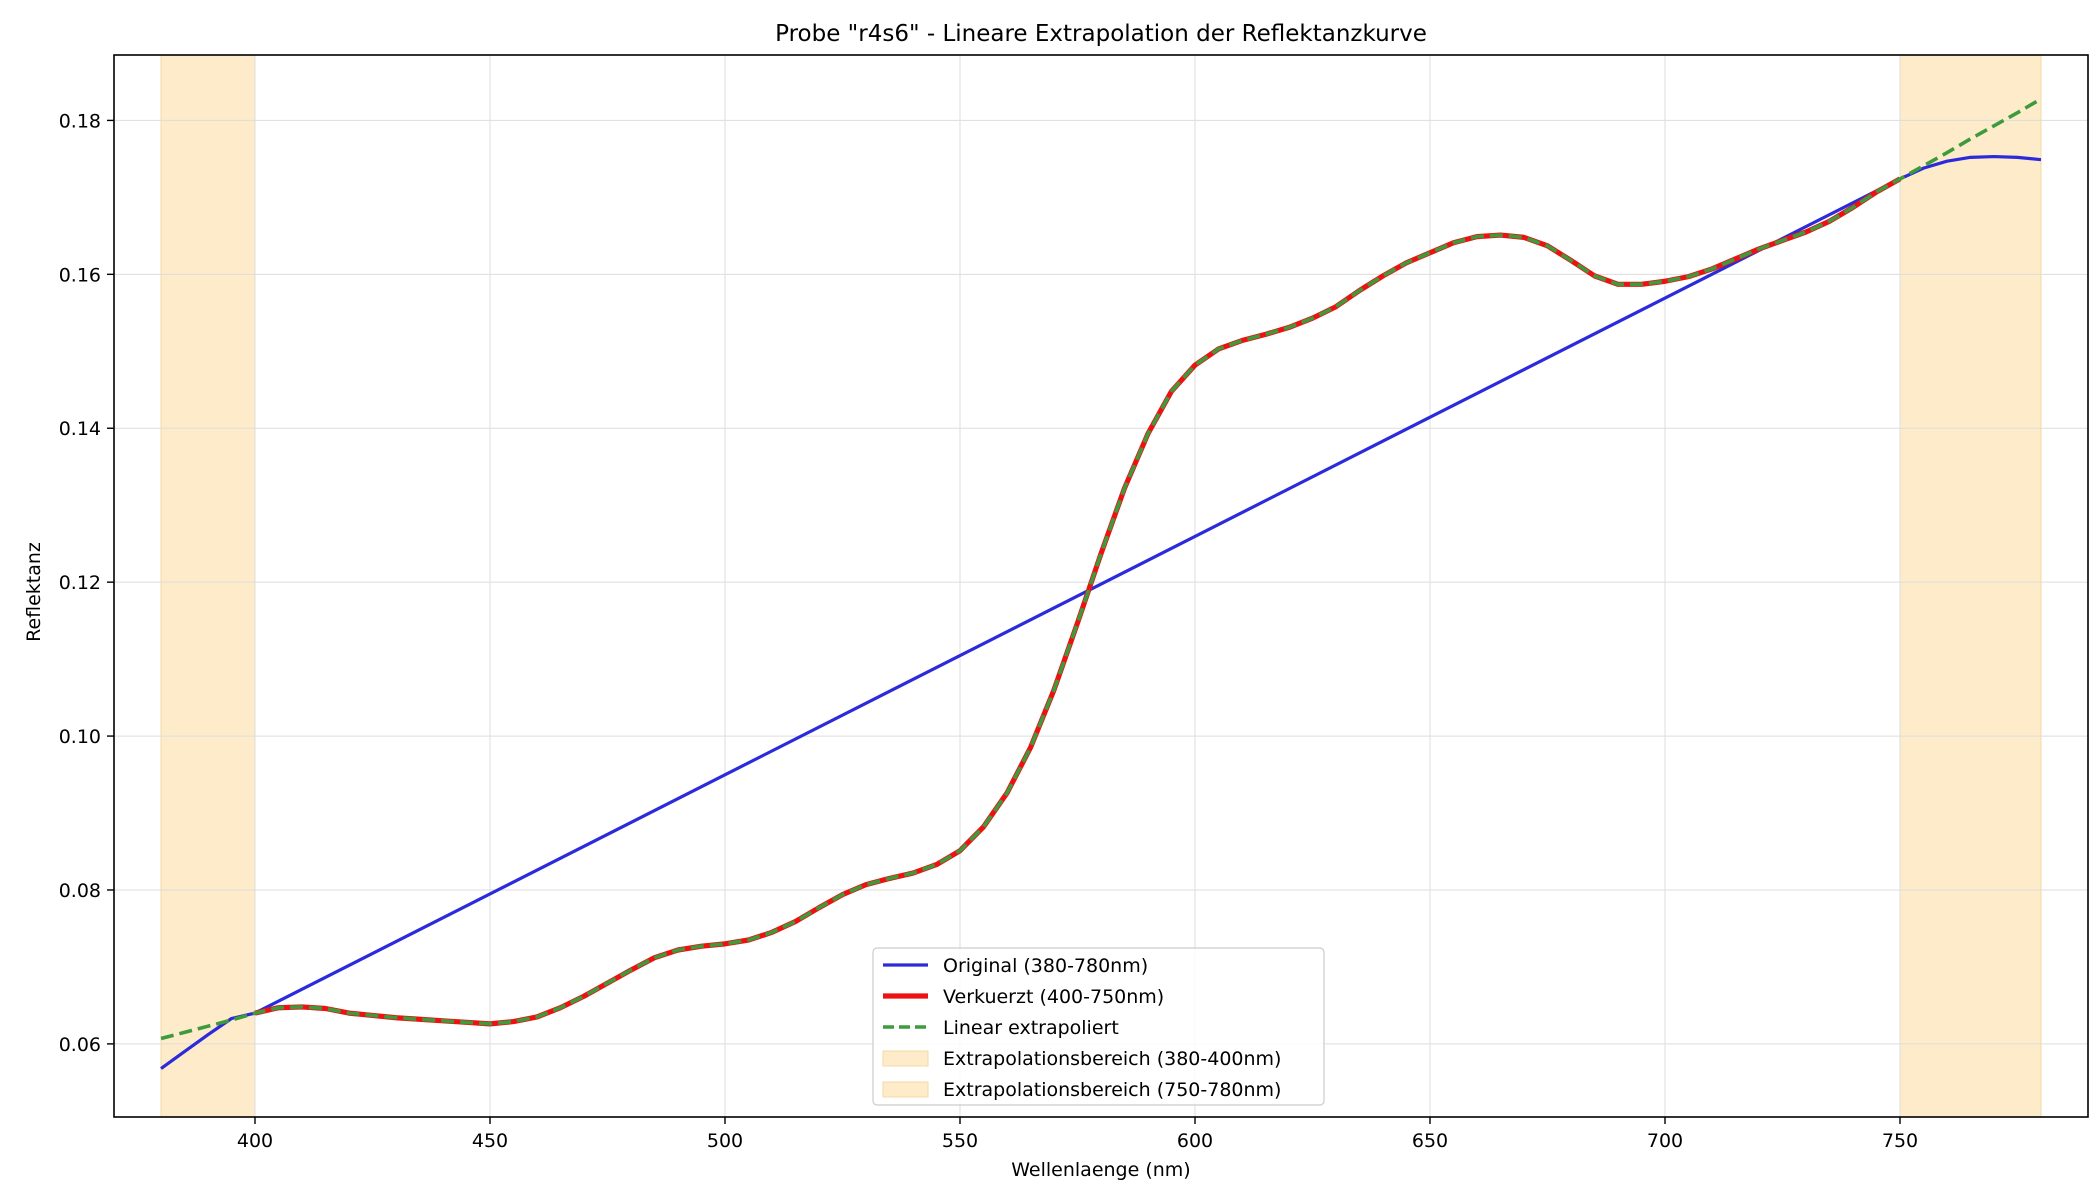 The image size is (2100, 1200). What do you see at coordinates (490, 1141) in the screenshot?
I see `x-tick-label: 450` at bounding box center [490, 1141].